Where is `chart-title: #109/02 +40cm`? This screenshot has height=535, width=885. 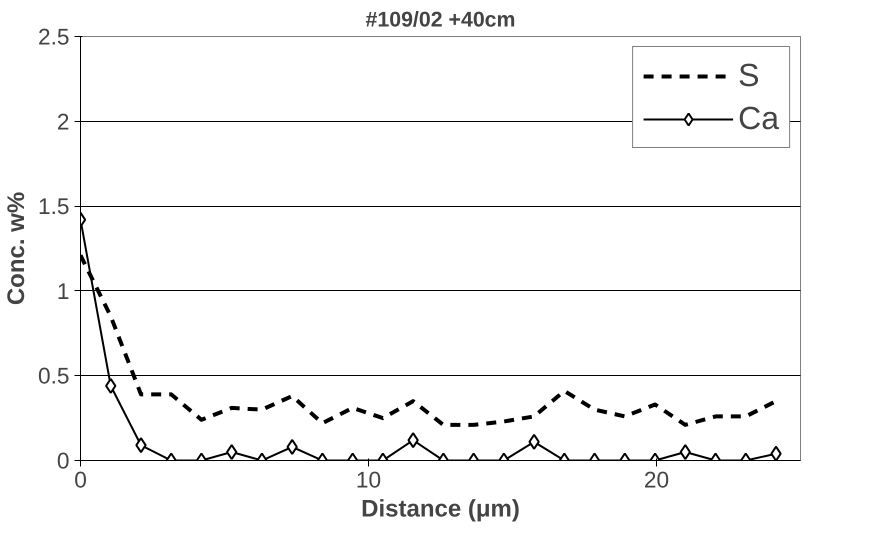 chart-title: #109/02 +40cm is located at coordinates (440, 20).